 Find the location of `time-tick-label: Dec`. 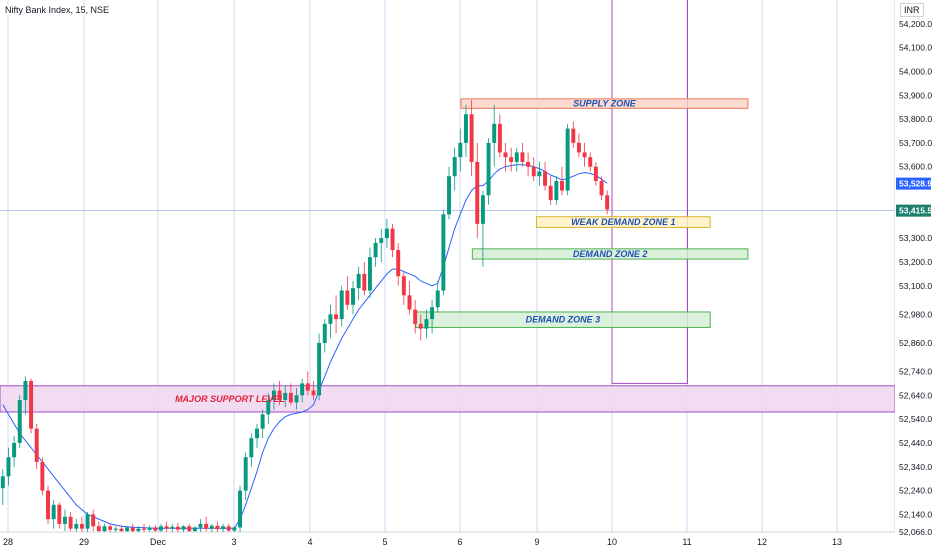

time-tick-label: Dec is located at coordinates (158, 542).